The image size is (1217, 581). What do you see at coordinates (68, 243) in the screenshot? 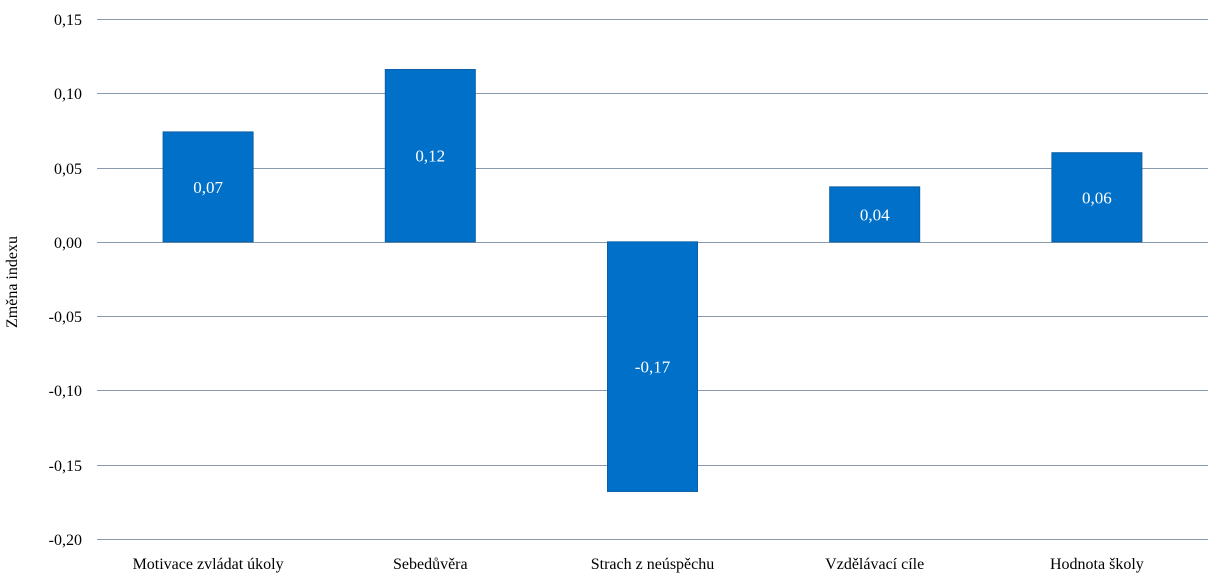
I see `y-tick-label: 0,00` at bounding box center [68, 243].